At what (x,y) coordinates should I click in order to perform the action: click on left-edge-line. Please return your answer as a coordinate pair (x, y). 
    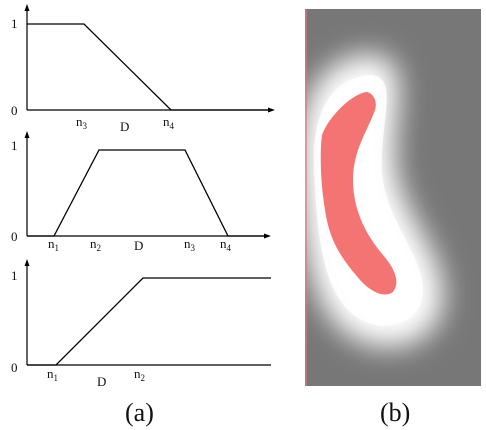
    Looking at the image, I should click on (306, 197).